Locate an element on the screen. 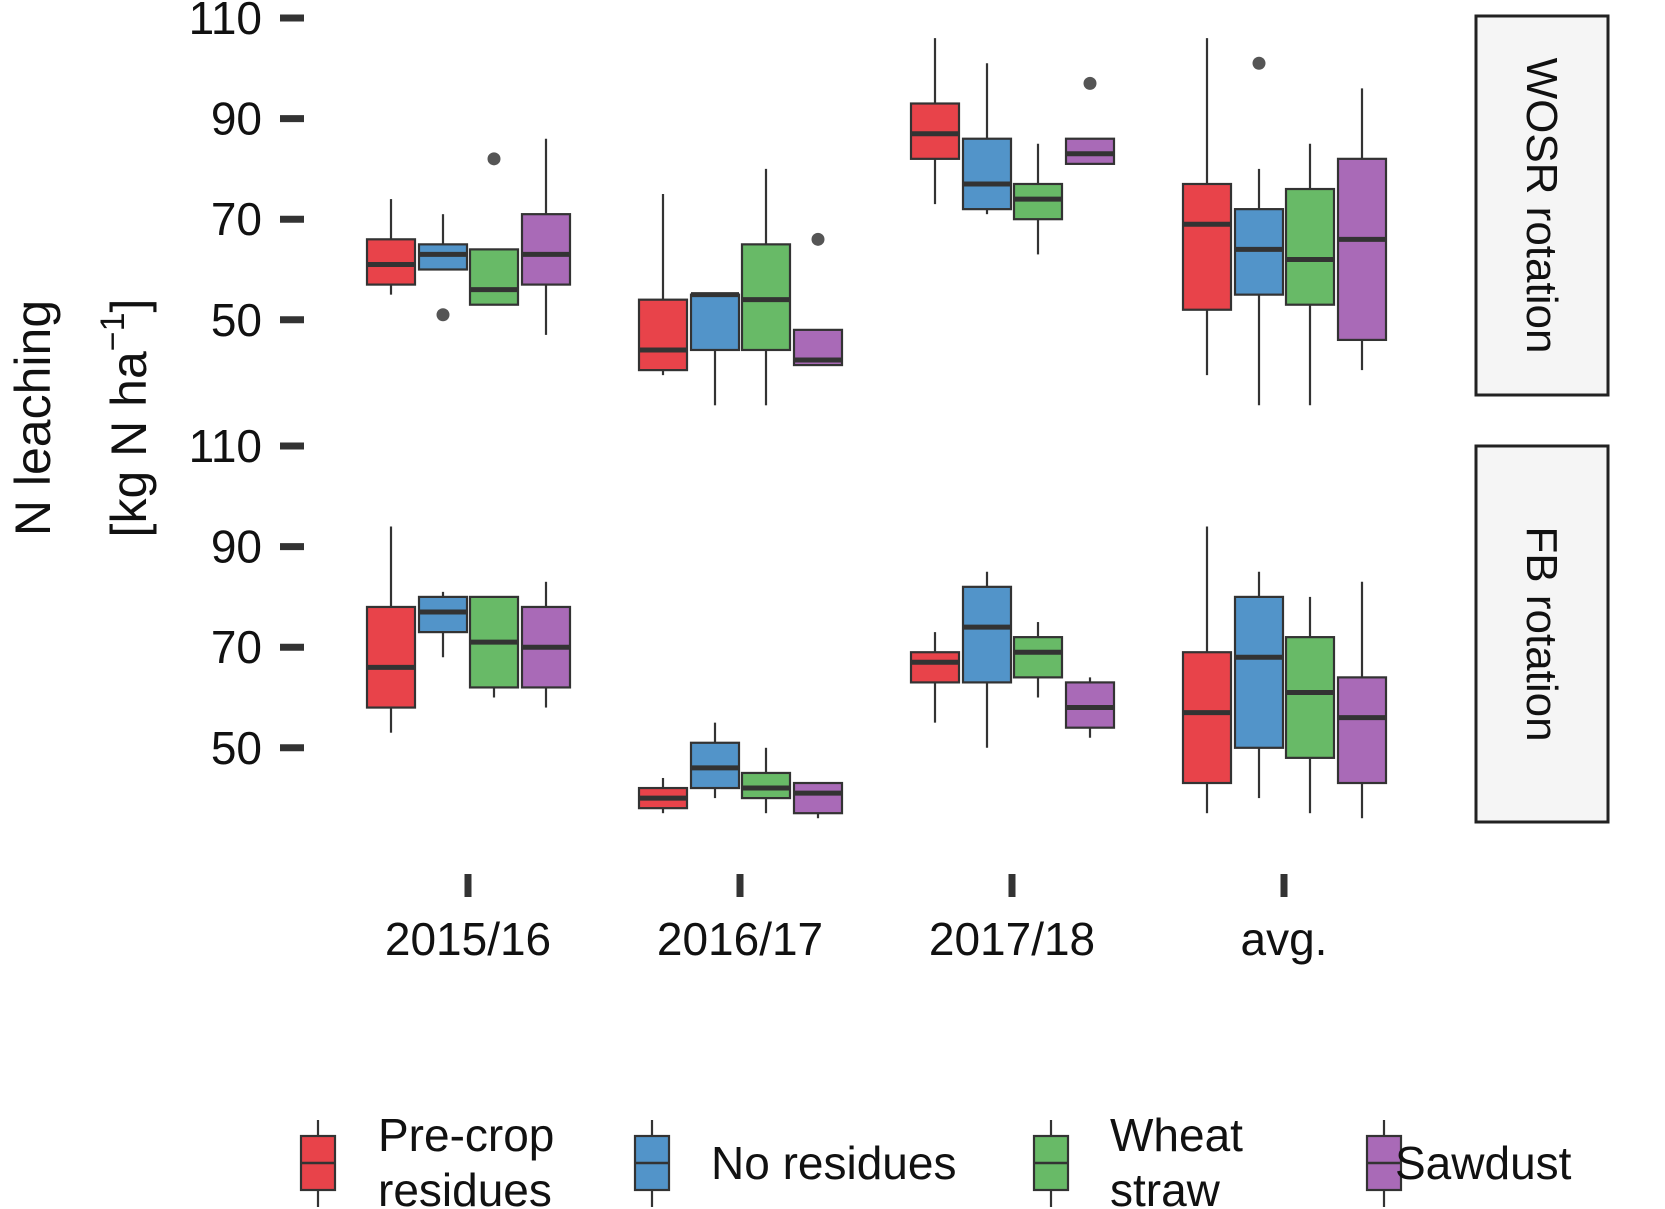  legend-label-line: Pre-crop is located at coordinates (466, 1135).